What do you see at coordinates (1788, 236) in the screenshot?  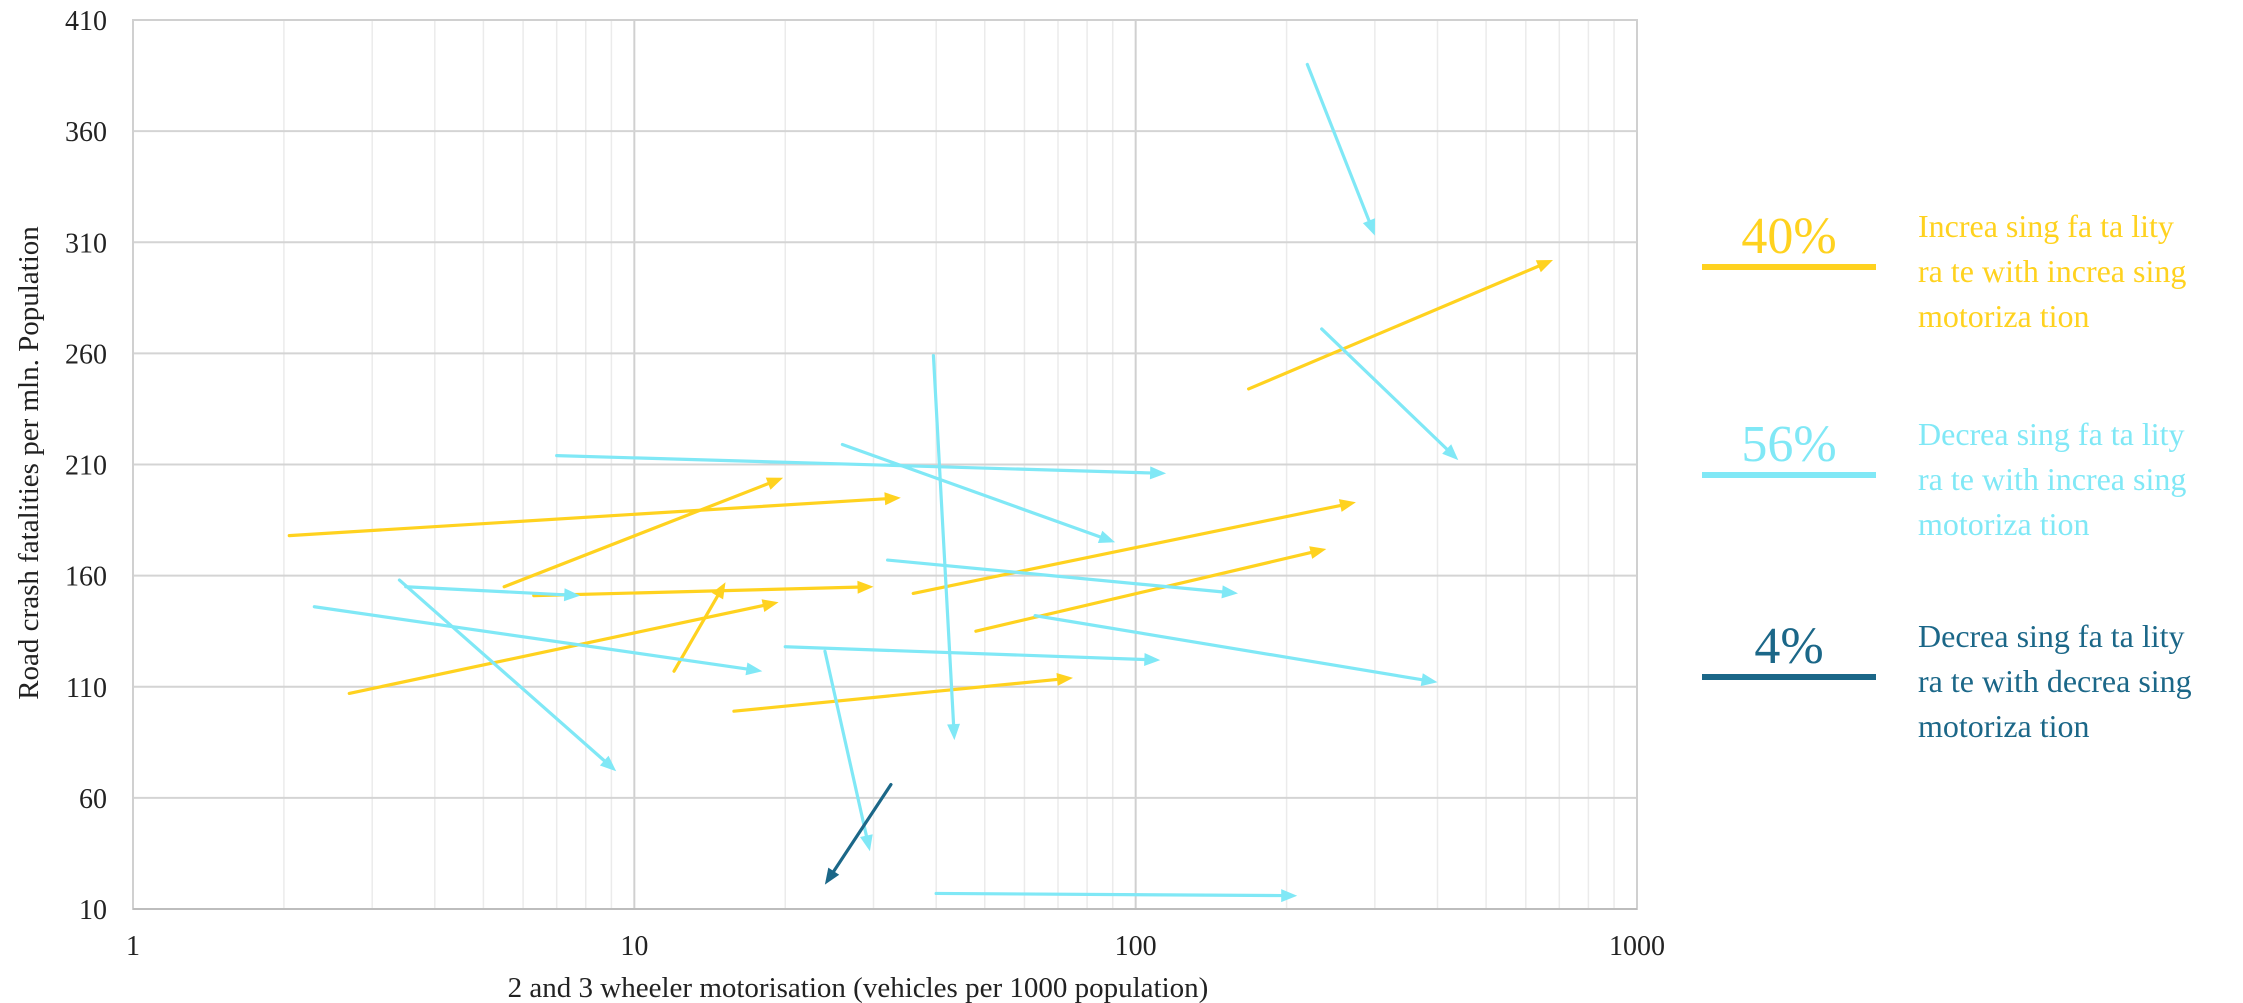 I see `legend-percentage: 40%` at bounding box center [1788, 236].